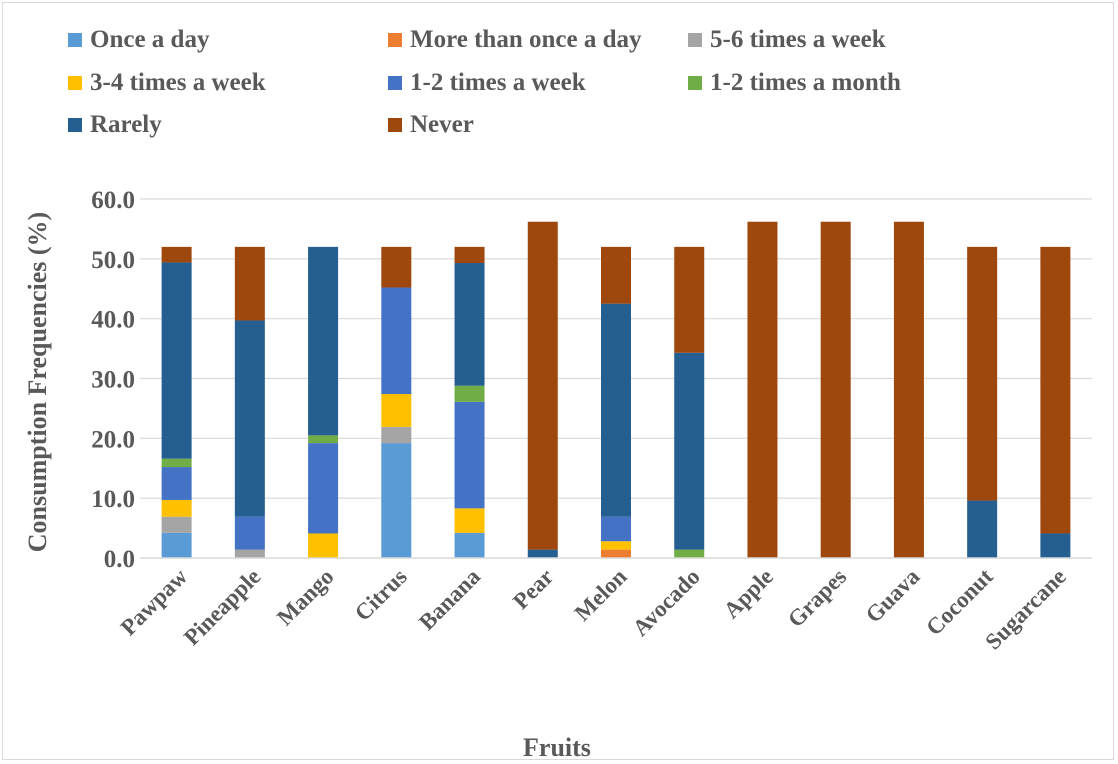 The image size is (1118, 764). I want to click on x-tick-label: Citrus, so click(381, 595).